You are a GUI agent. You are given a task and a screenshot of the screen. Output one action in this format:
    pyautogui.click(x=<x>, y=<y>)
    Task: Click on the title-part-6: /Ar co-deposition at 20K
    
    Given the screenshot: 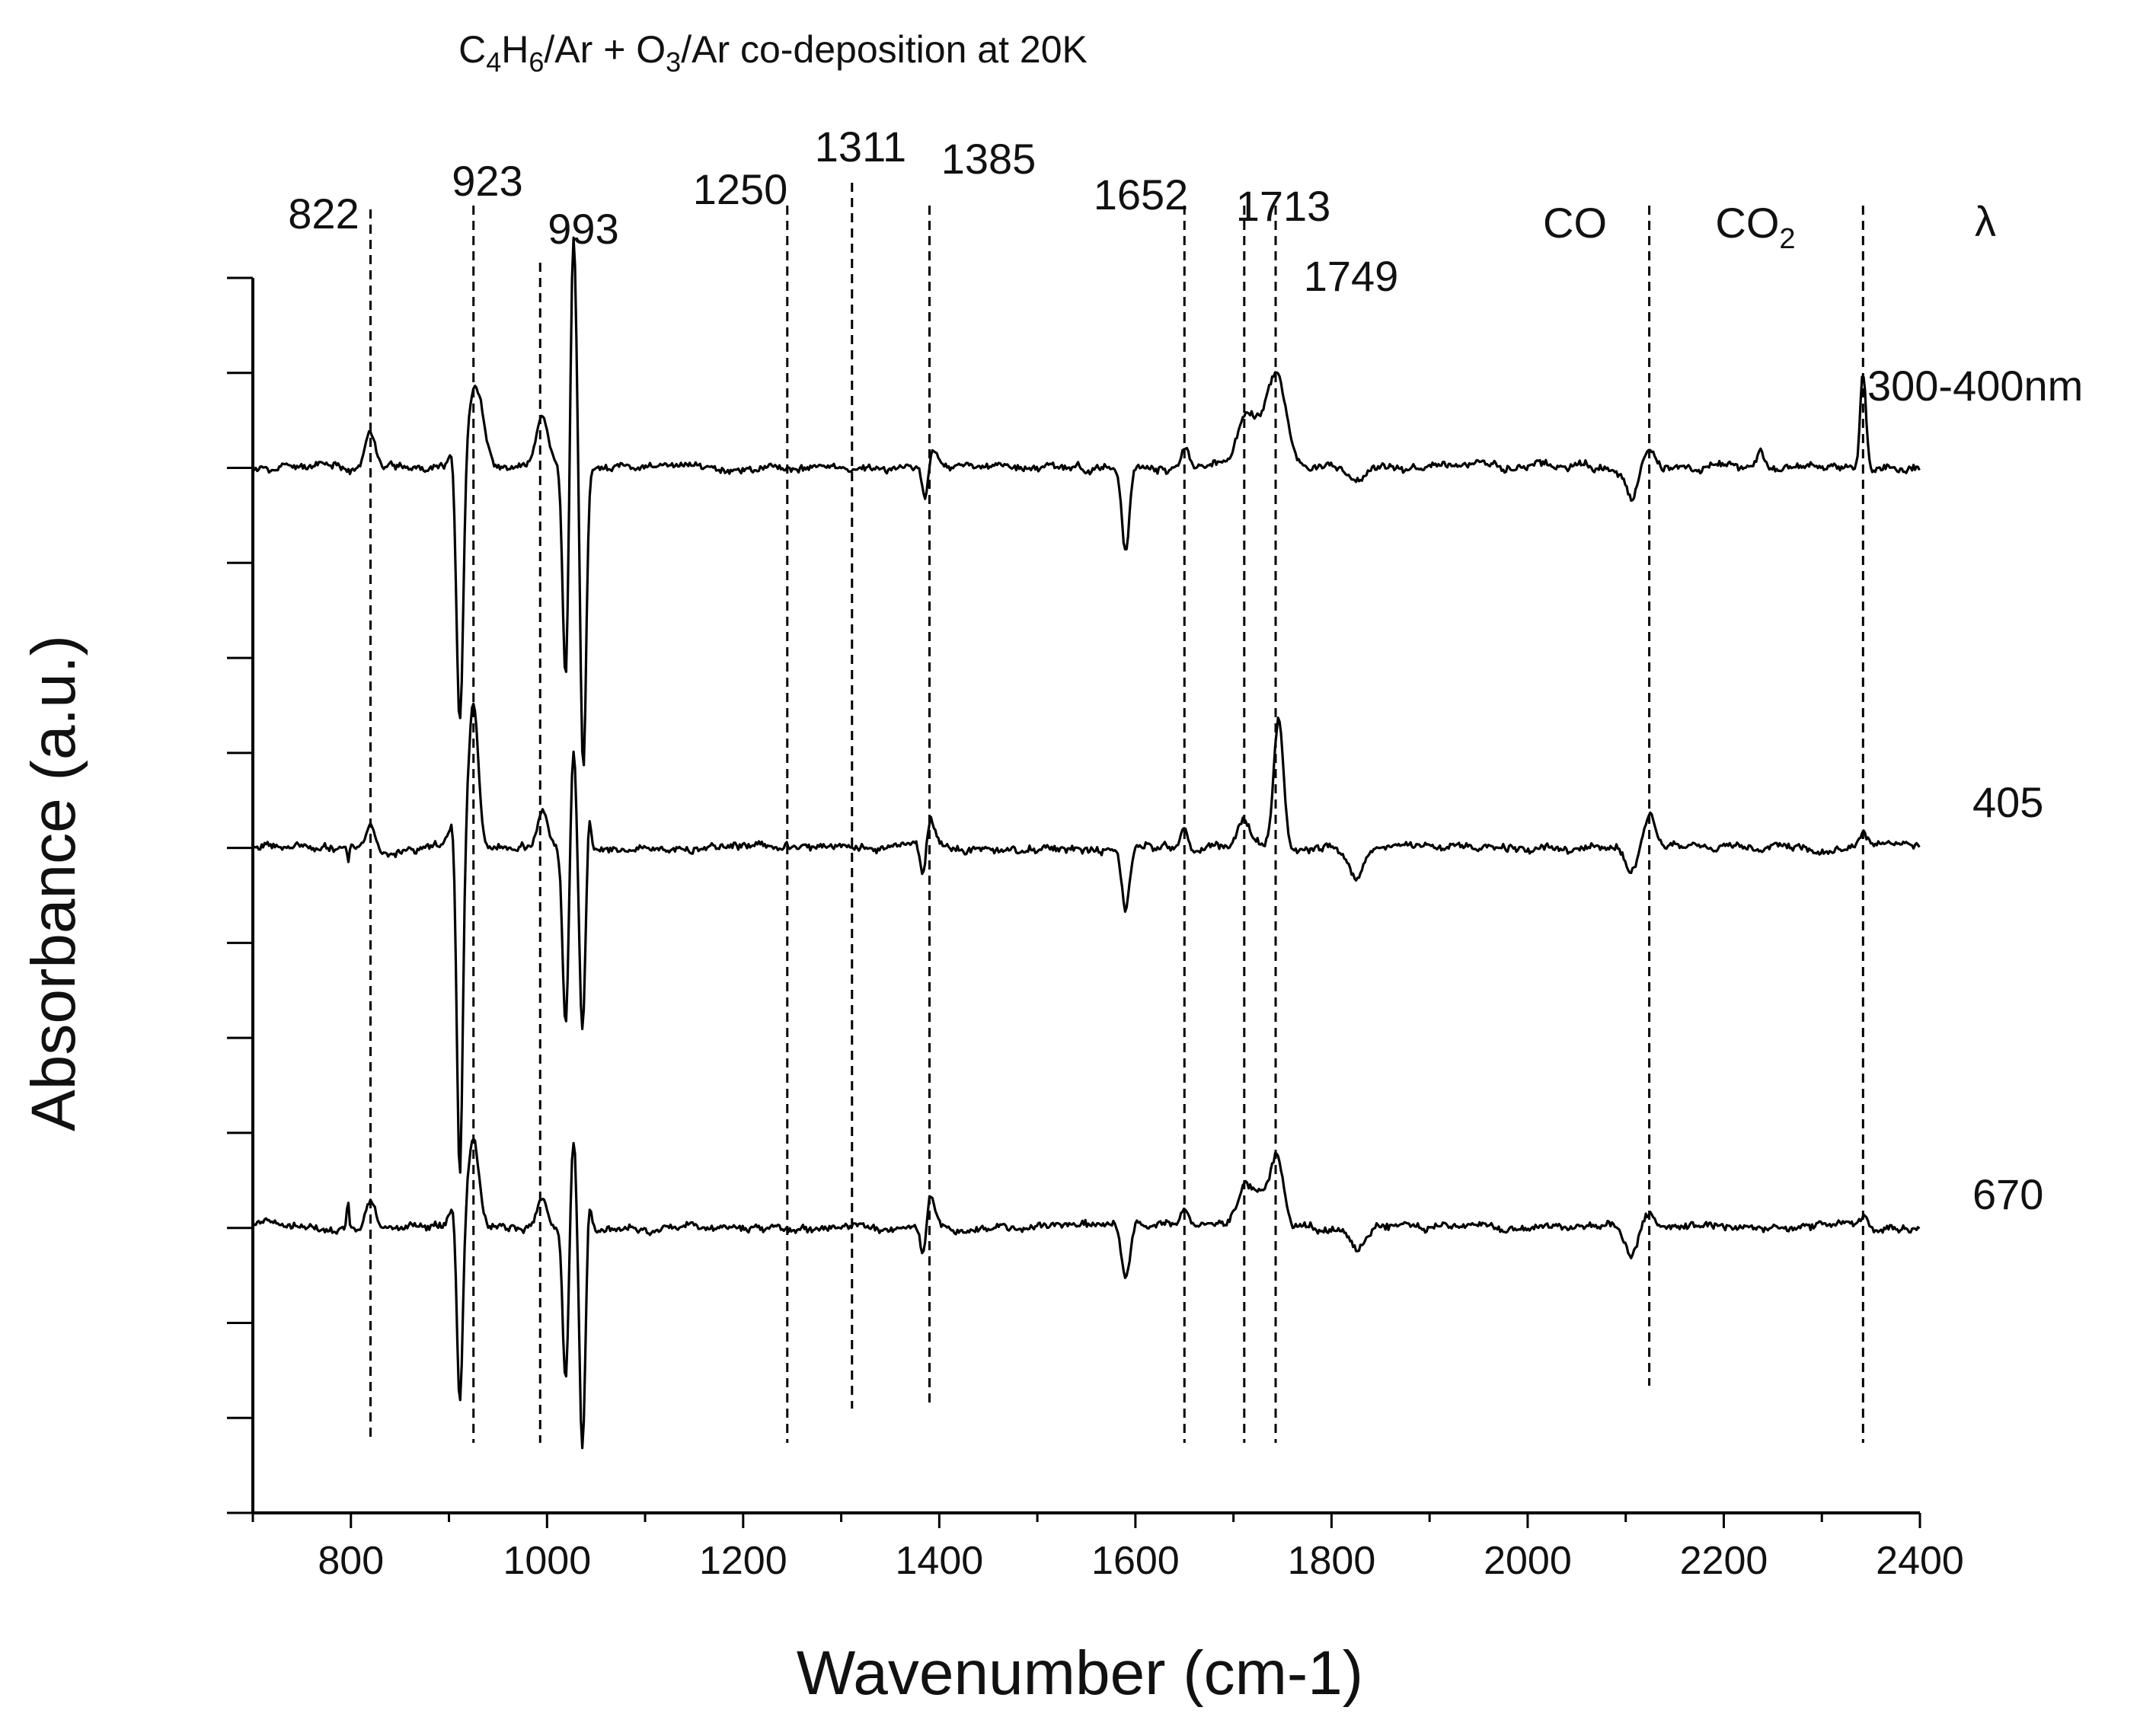 What is the action you would take?
    pyautogui.click(x=884, y=49)
    